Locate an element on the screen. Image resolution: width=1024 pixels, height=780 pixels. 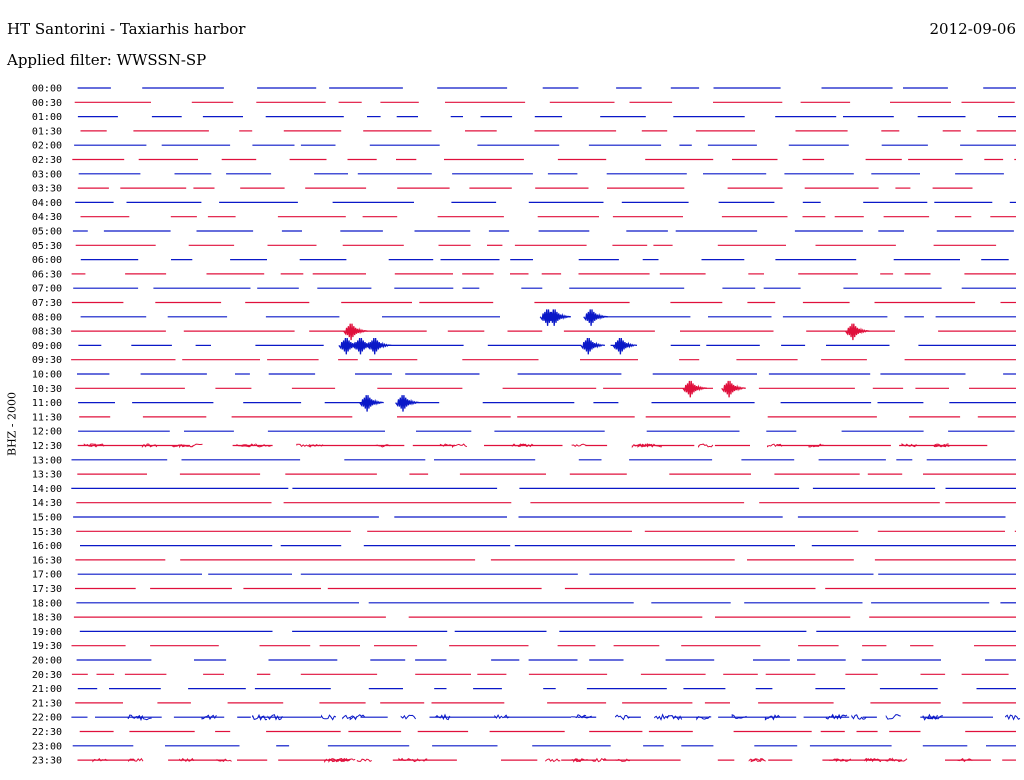
row-time-label: 18:30 is located at coordinates (47, 618).